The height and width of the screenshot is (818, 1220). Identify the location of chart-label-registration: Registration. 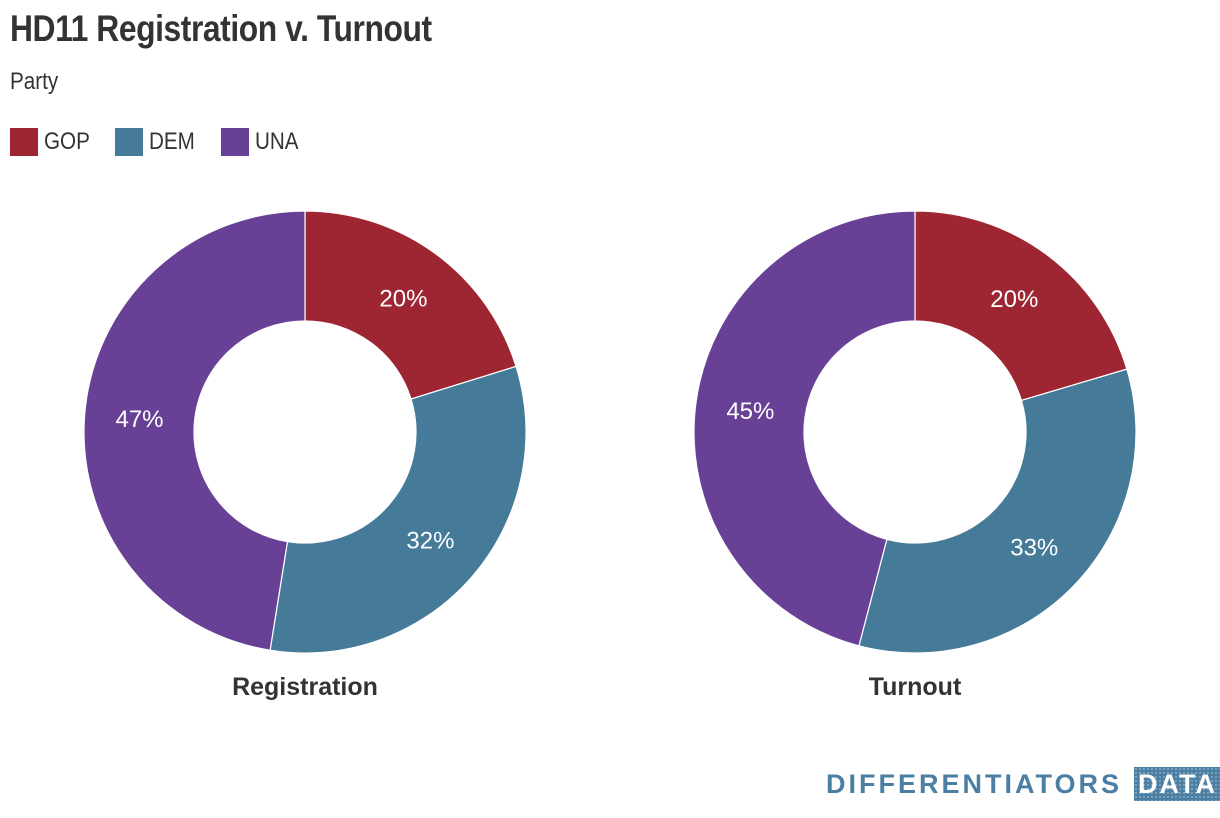
(305, 687).